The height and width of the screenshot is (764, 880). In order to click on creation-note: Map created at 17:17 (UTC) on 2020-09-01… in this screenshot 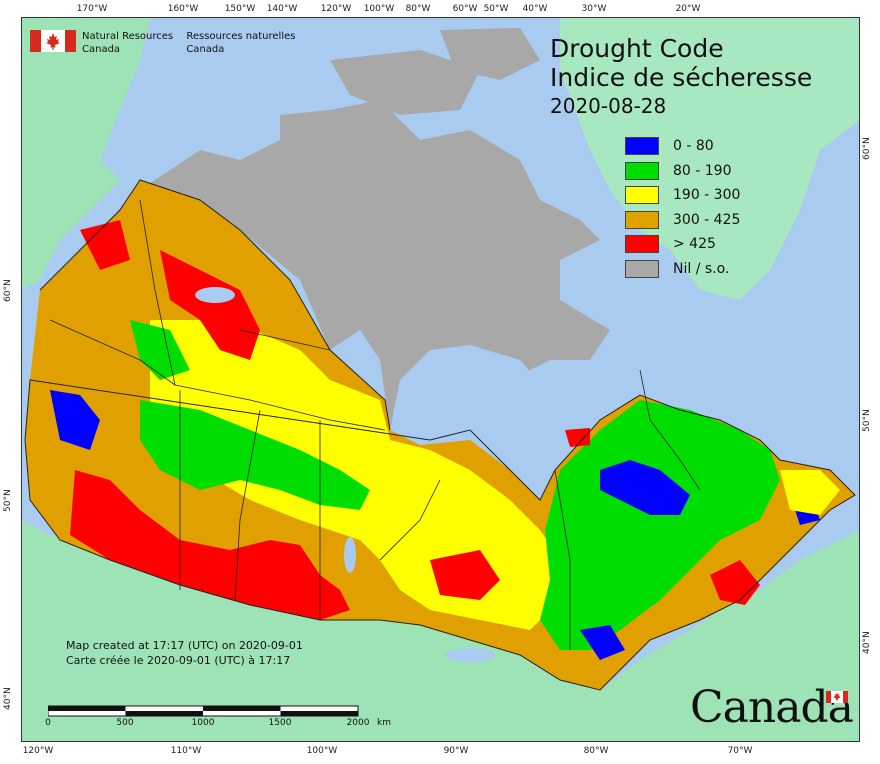, I will do `click(184, 653)`.